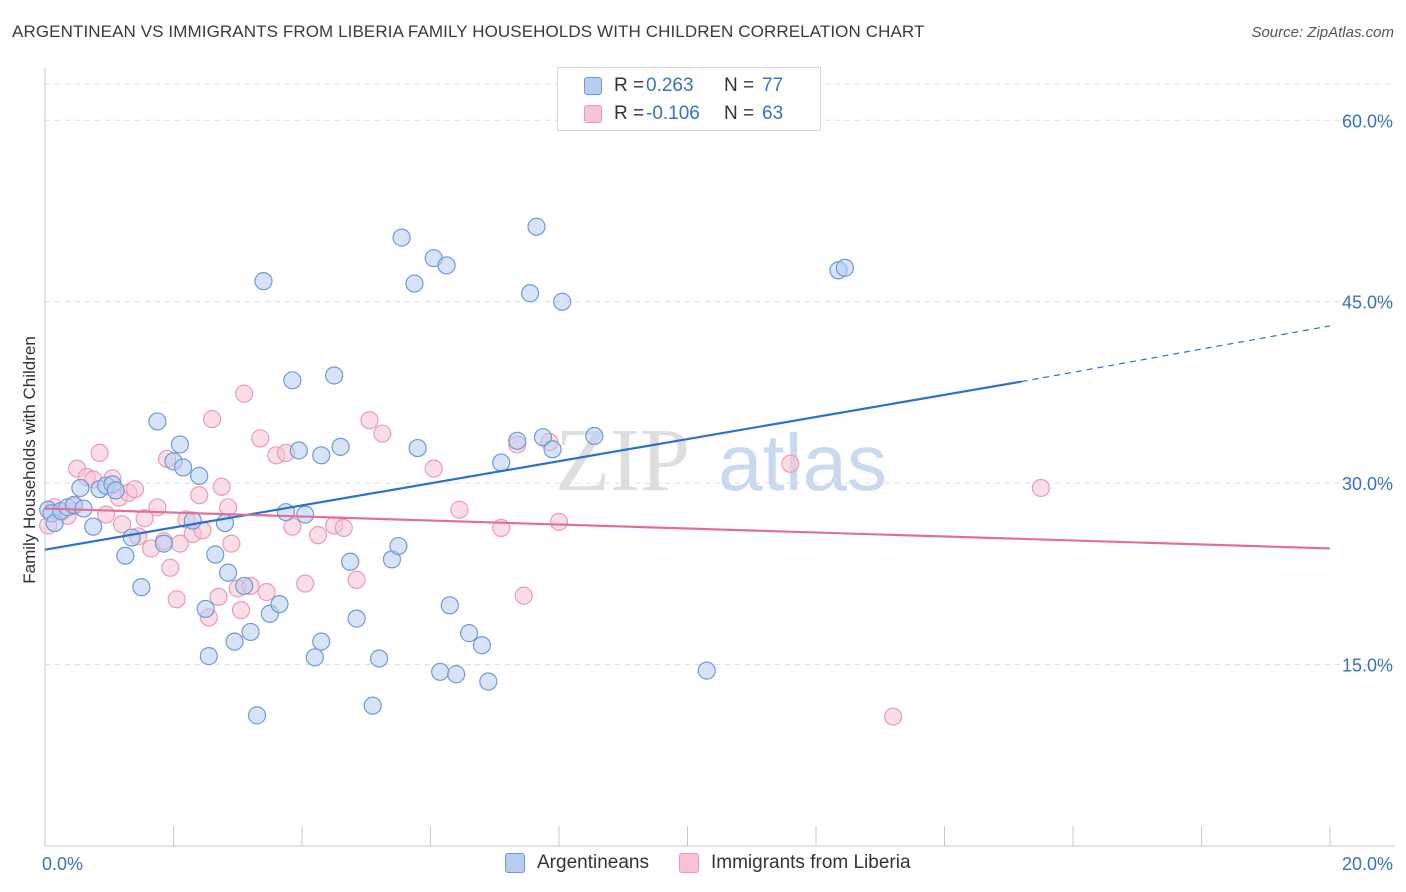 The width and height of the screenshot is (1406, 892). Describe the element at coordinates (687, 528) in the screenshot. I see `trend-line-liberia` at that location.